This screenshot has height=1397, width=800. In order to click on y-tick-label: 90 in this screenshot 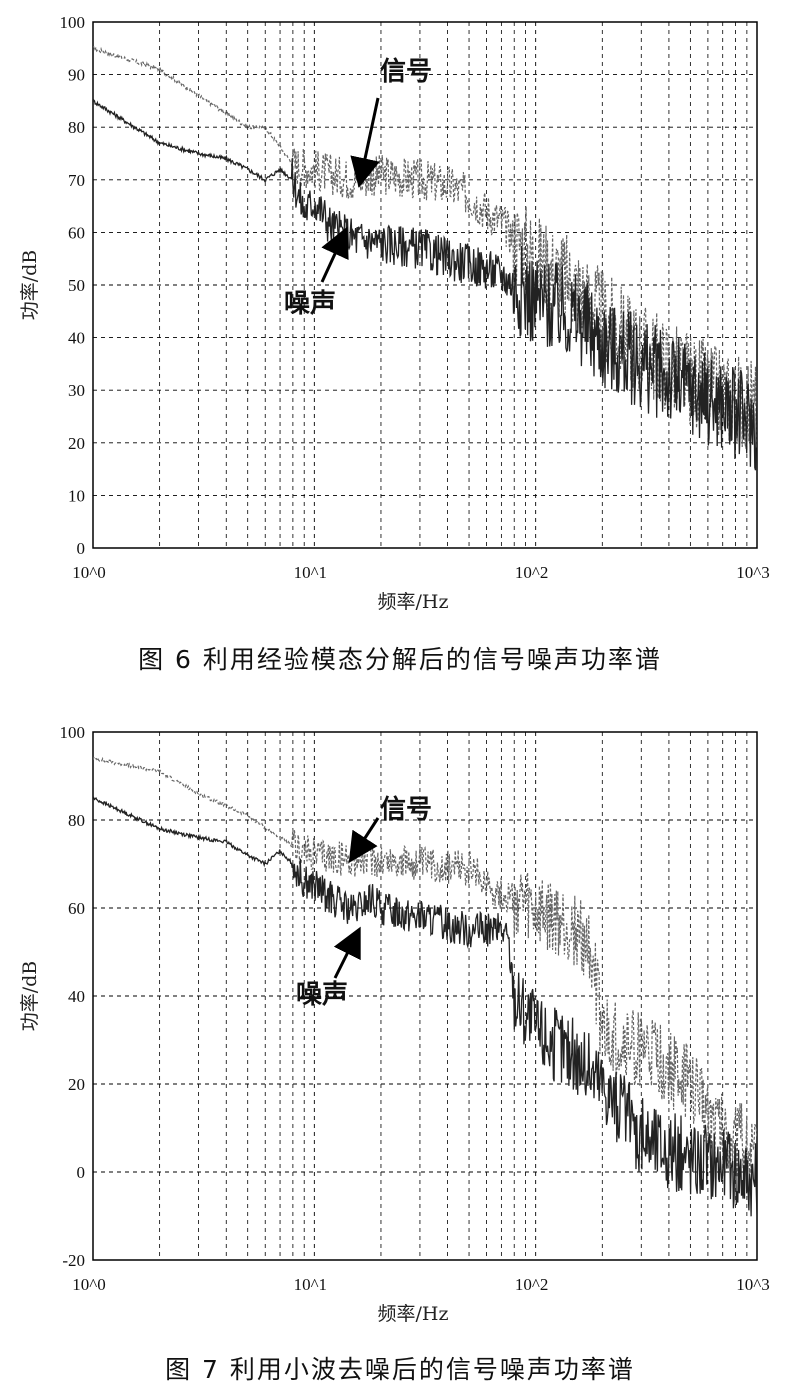, I will do `click(76, 75)`.